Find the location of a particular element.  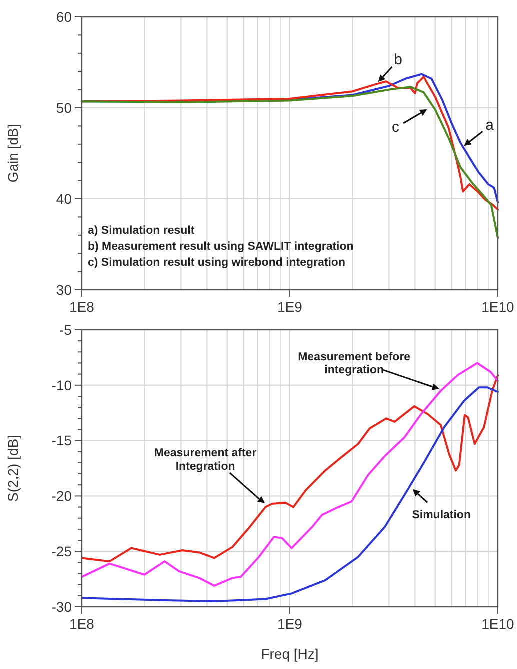

annotation: c is located at coordinates (396, 127).